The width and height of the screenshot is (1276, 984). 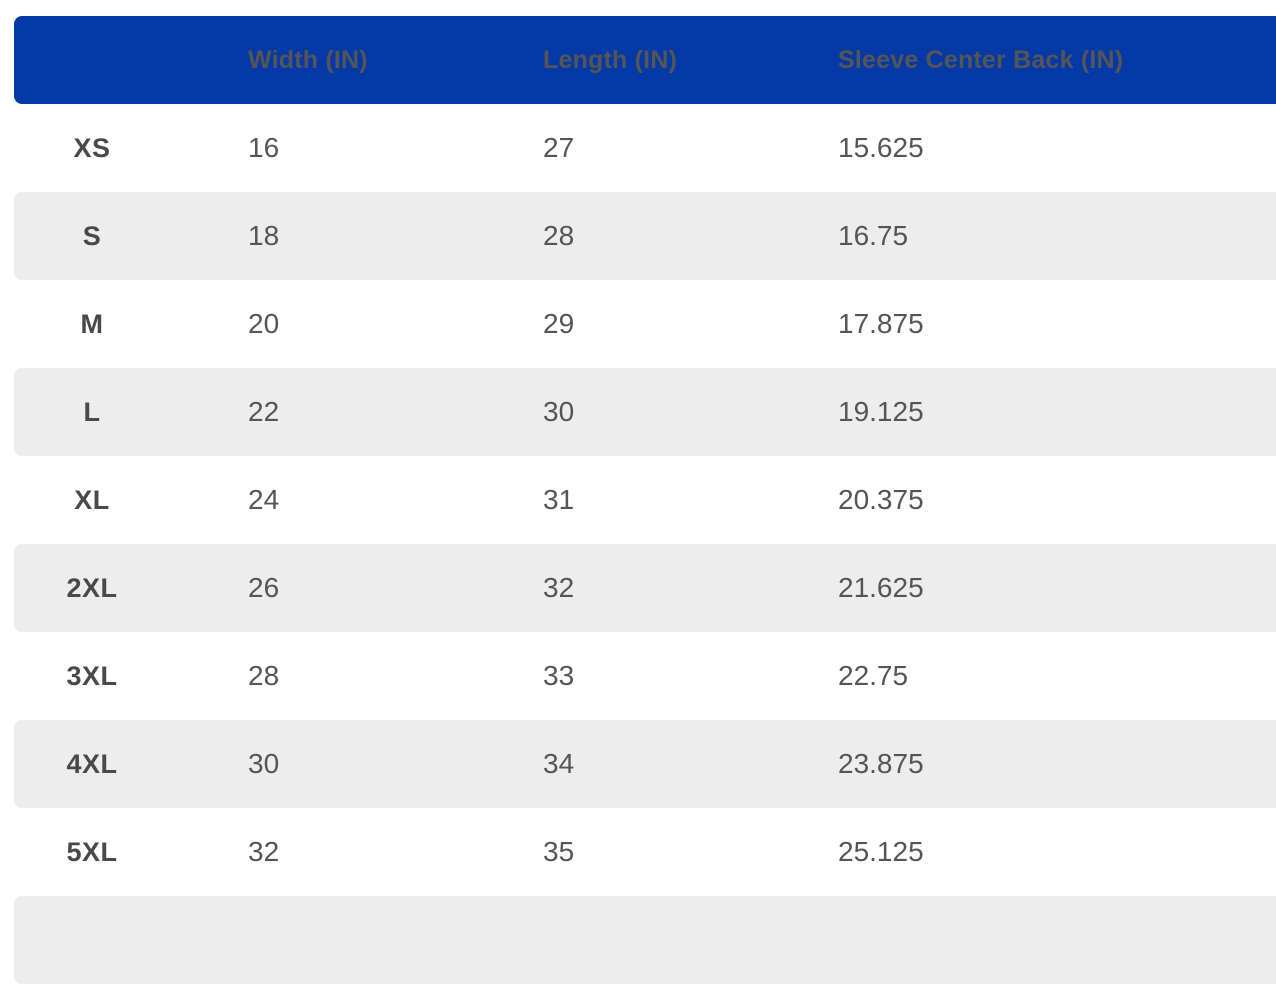 I want to click on row-cell-sleeve_center_back_in: 21.625, so click(x=881, y=587).